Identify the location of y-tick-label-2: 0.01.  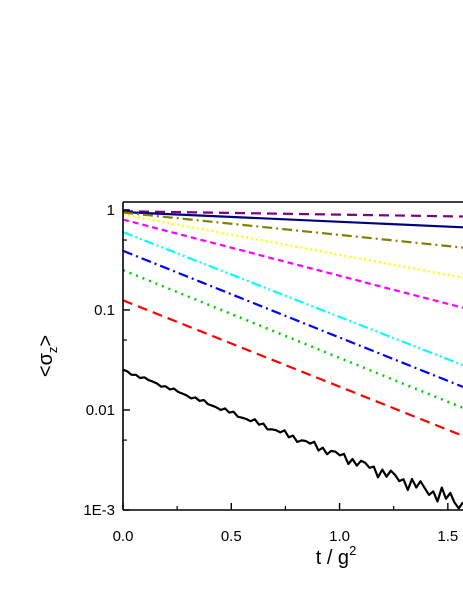
(100, 410).